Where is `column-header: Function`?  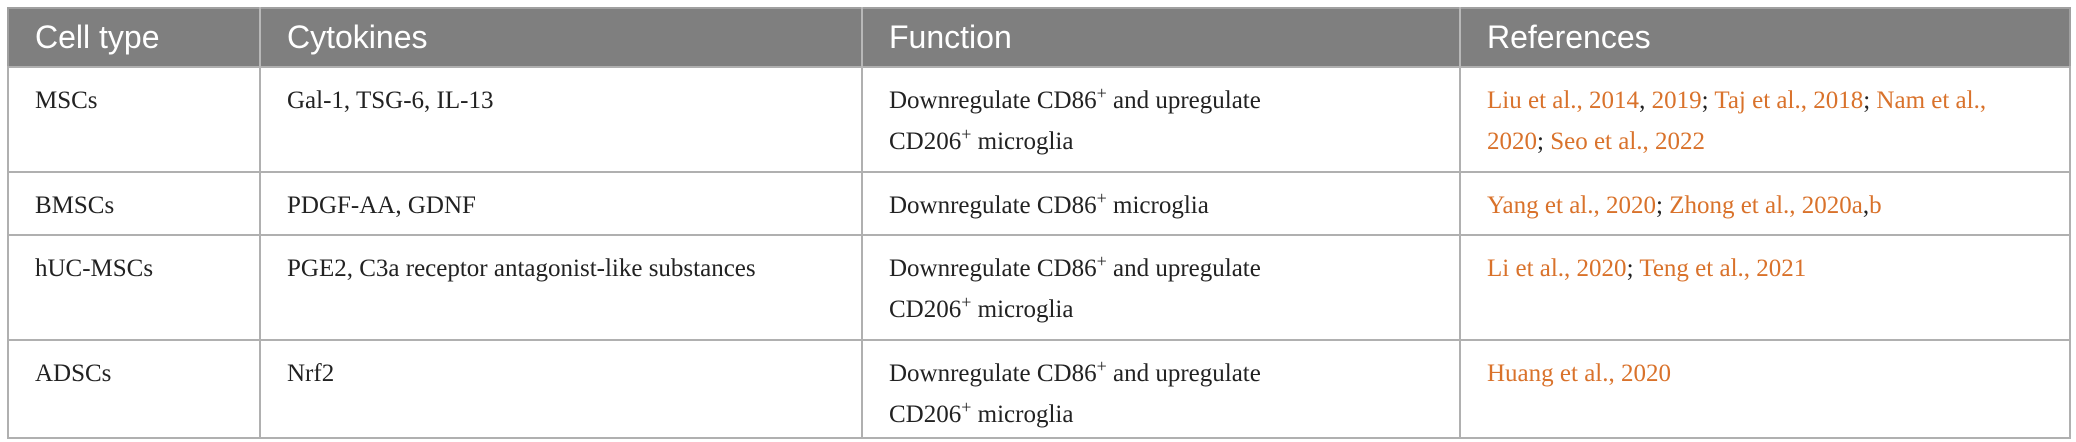
column-header: Function is located at coordinates (1160, 37).